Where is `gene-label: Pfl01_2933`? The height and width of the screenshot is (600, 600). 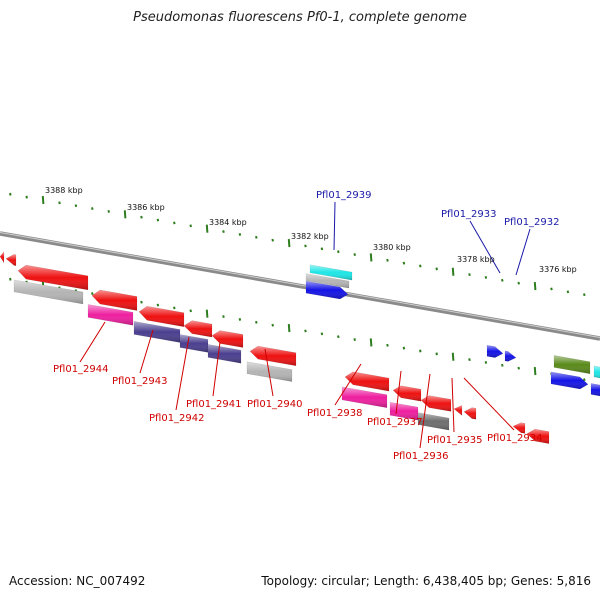
gene-label: Pfl01_2933 is located at coordinates (469, 214).